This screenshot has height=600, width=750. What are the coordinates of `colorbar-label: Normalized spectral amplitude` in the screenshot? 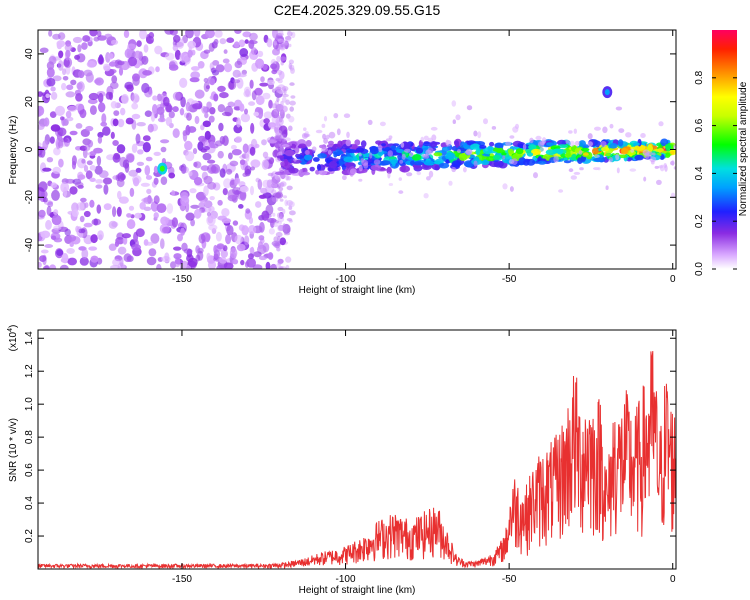 It's located at (743, 148).